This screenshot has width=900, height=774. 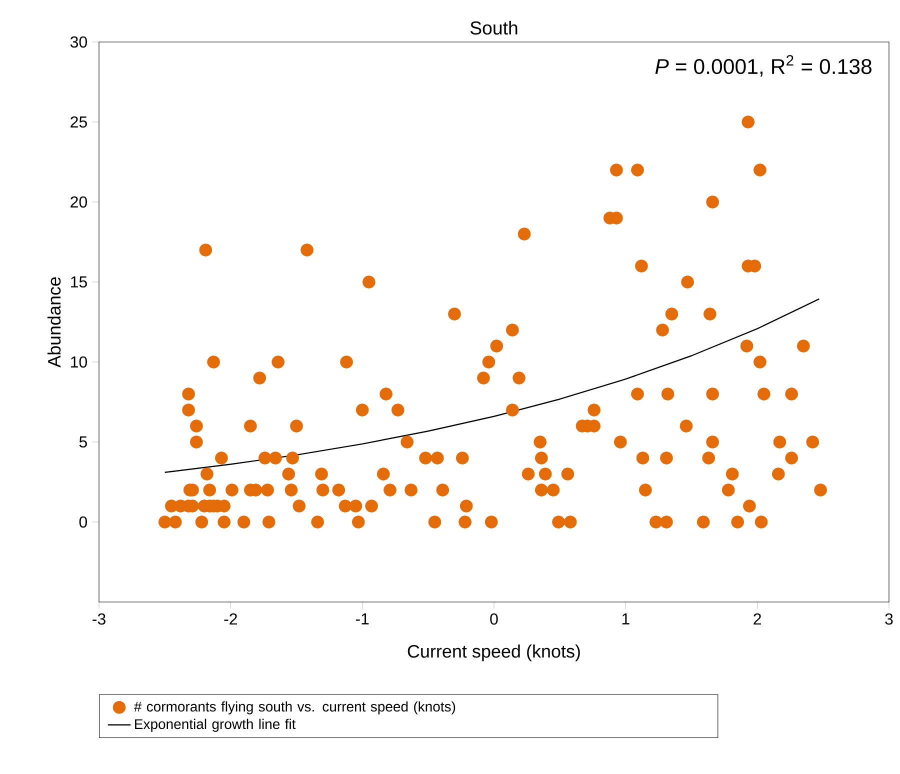 I want to click on y-axis-title: Abundance, so click(x=54, y=322).